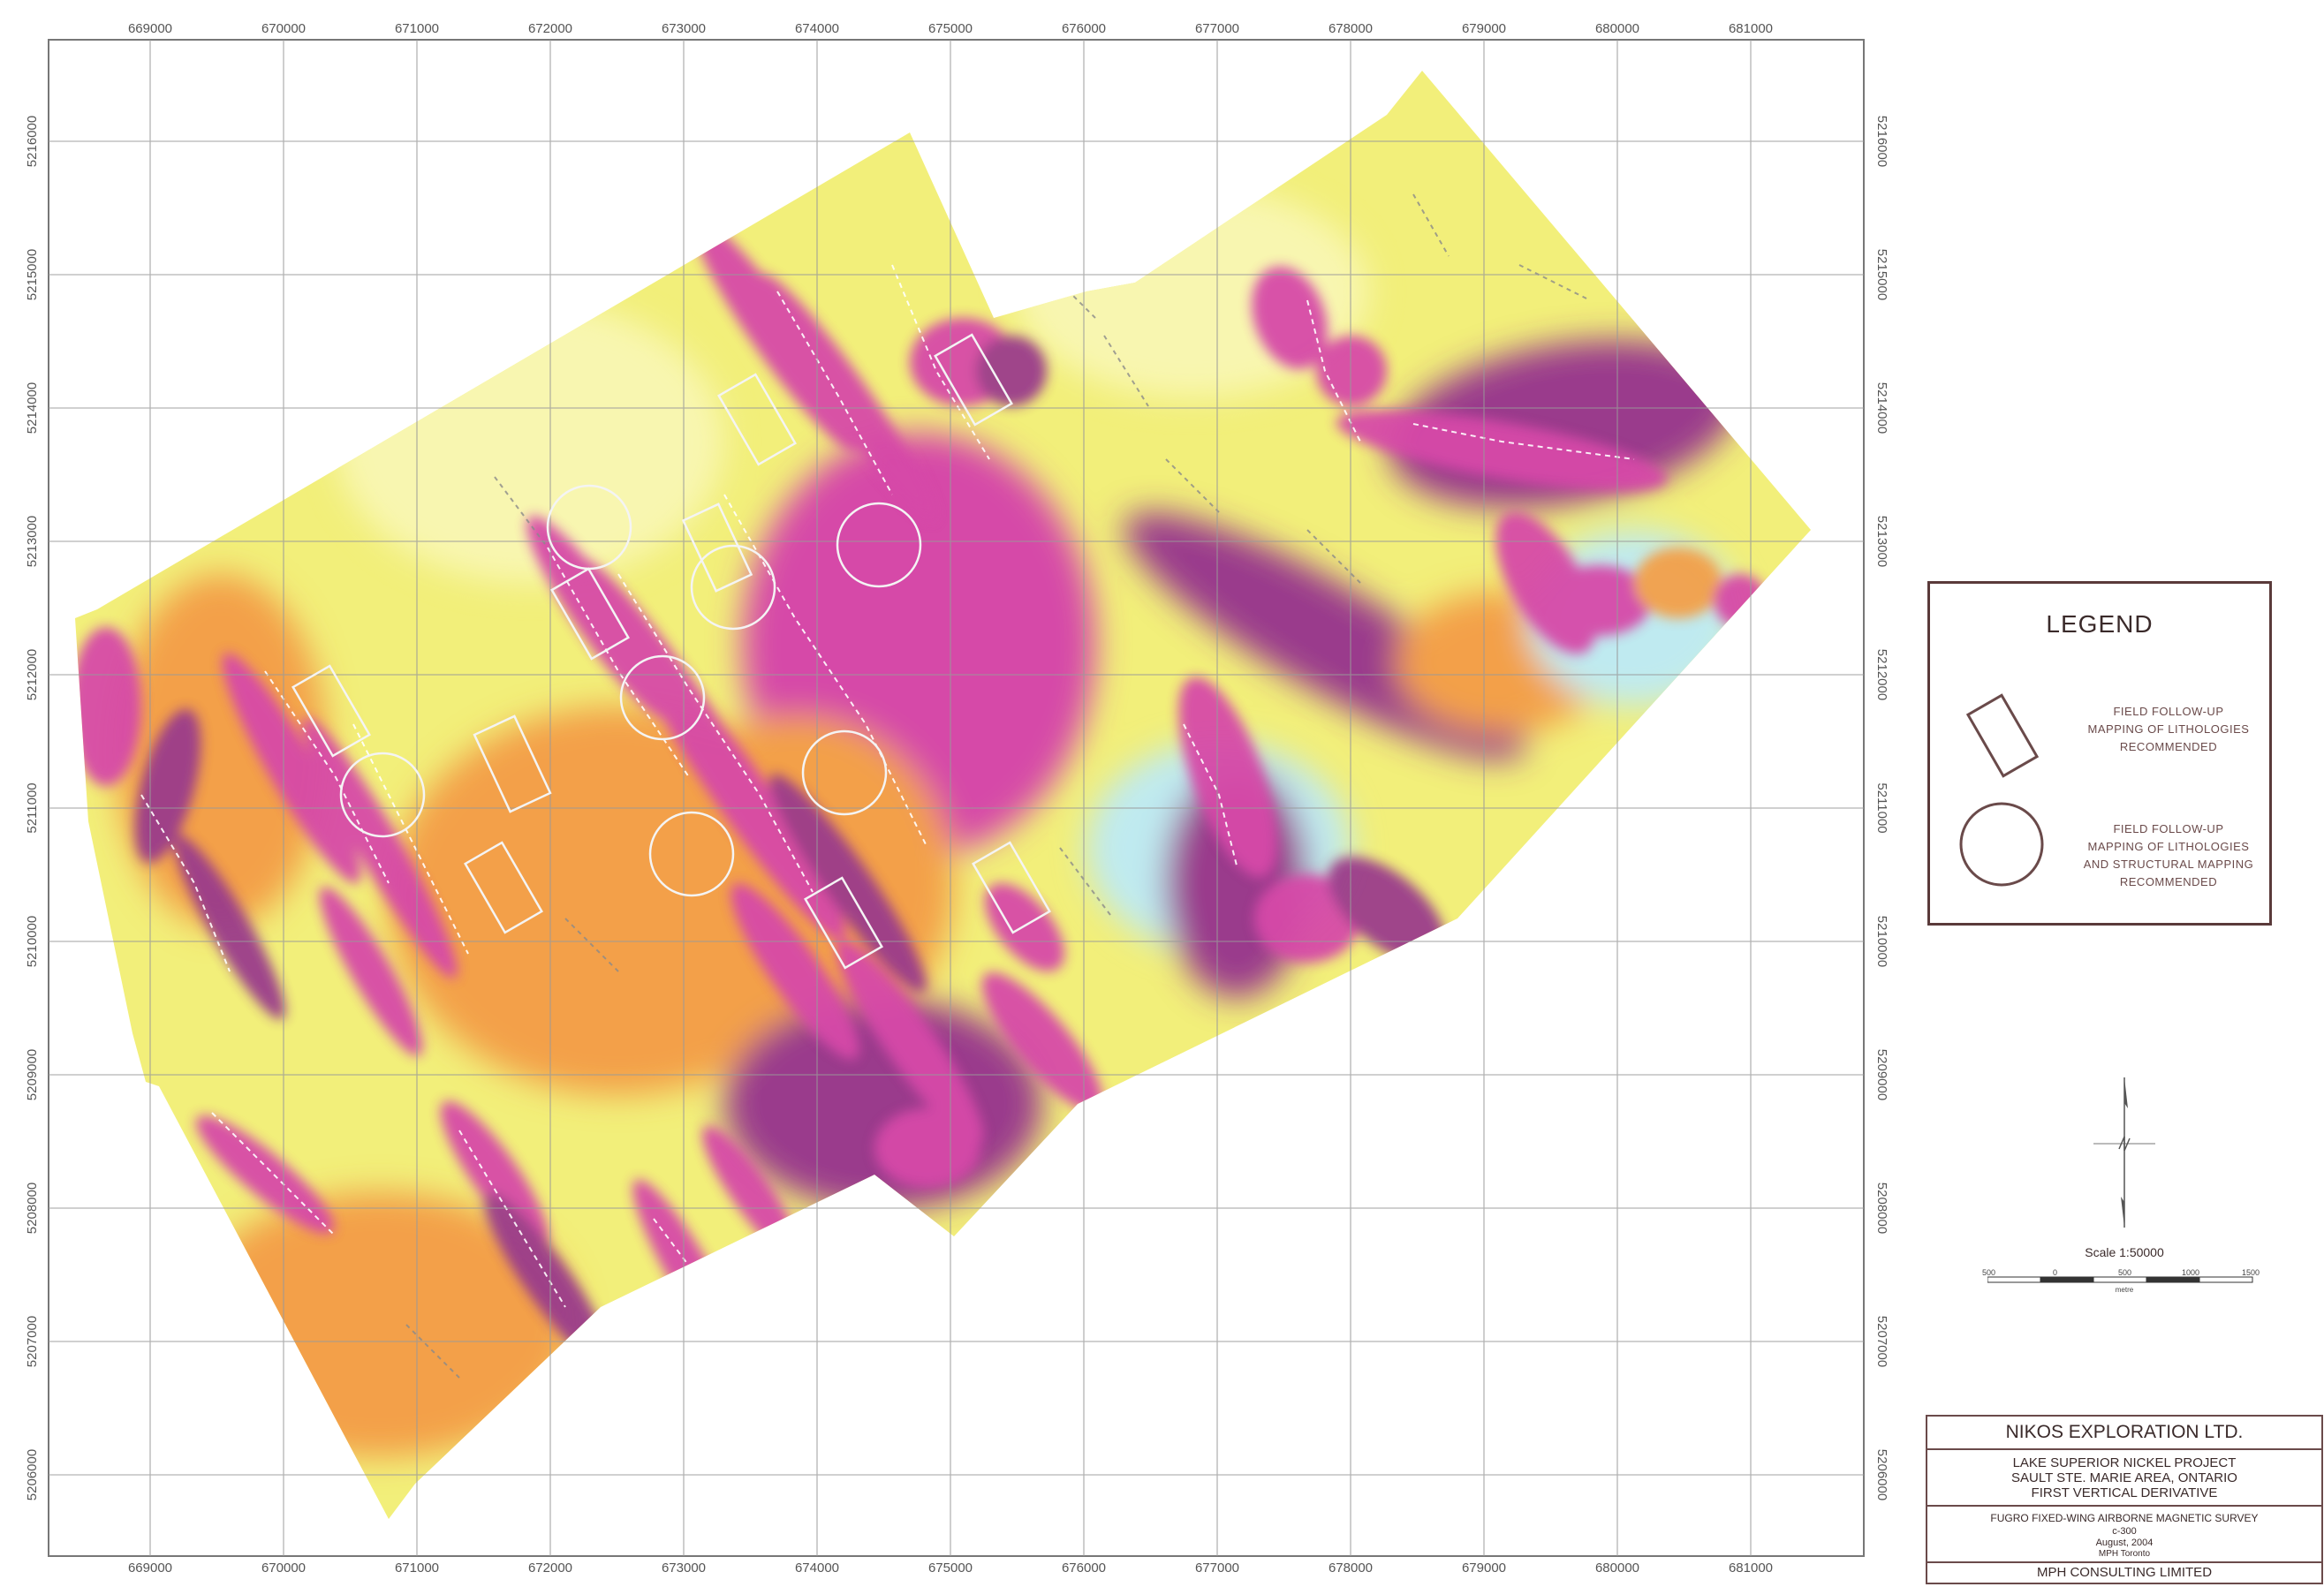  Describe the element at coordinates (2124, 1252) in the screenshot. I see `scale-label: Scale 1:50000` at that location.